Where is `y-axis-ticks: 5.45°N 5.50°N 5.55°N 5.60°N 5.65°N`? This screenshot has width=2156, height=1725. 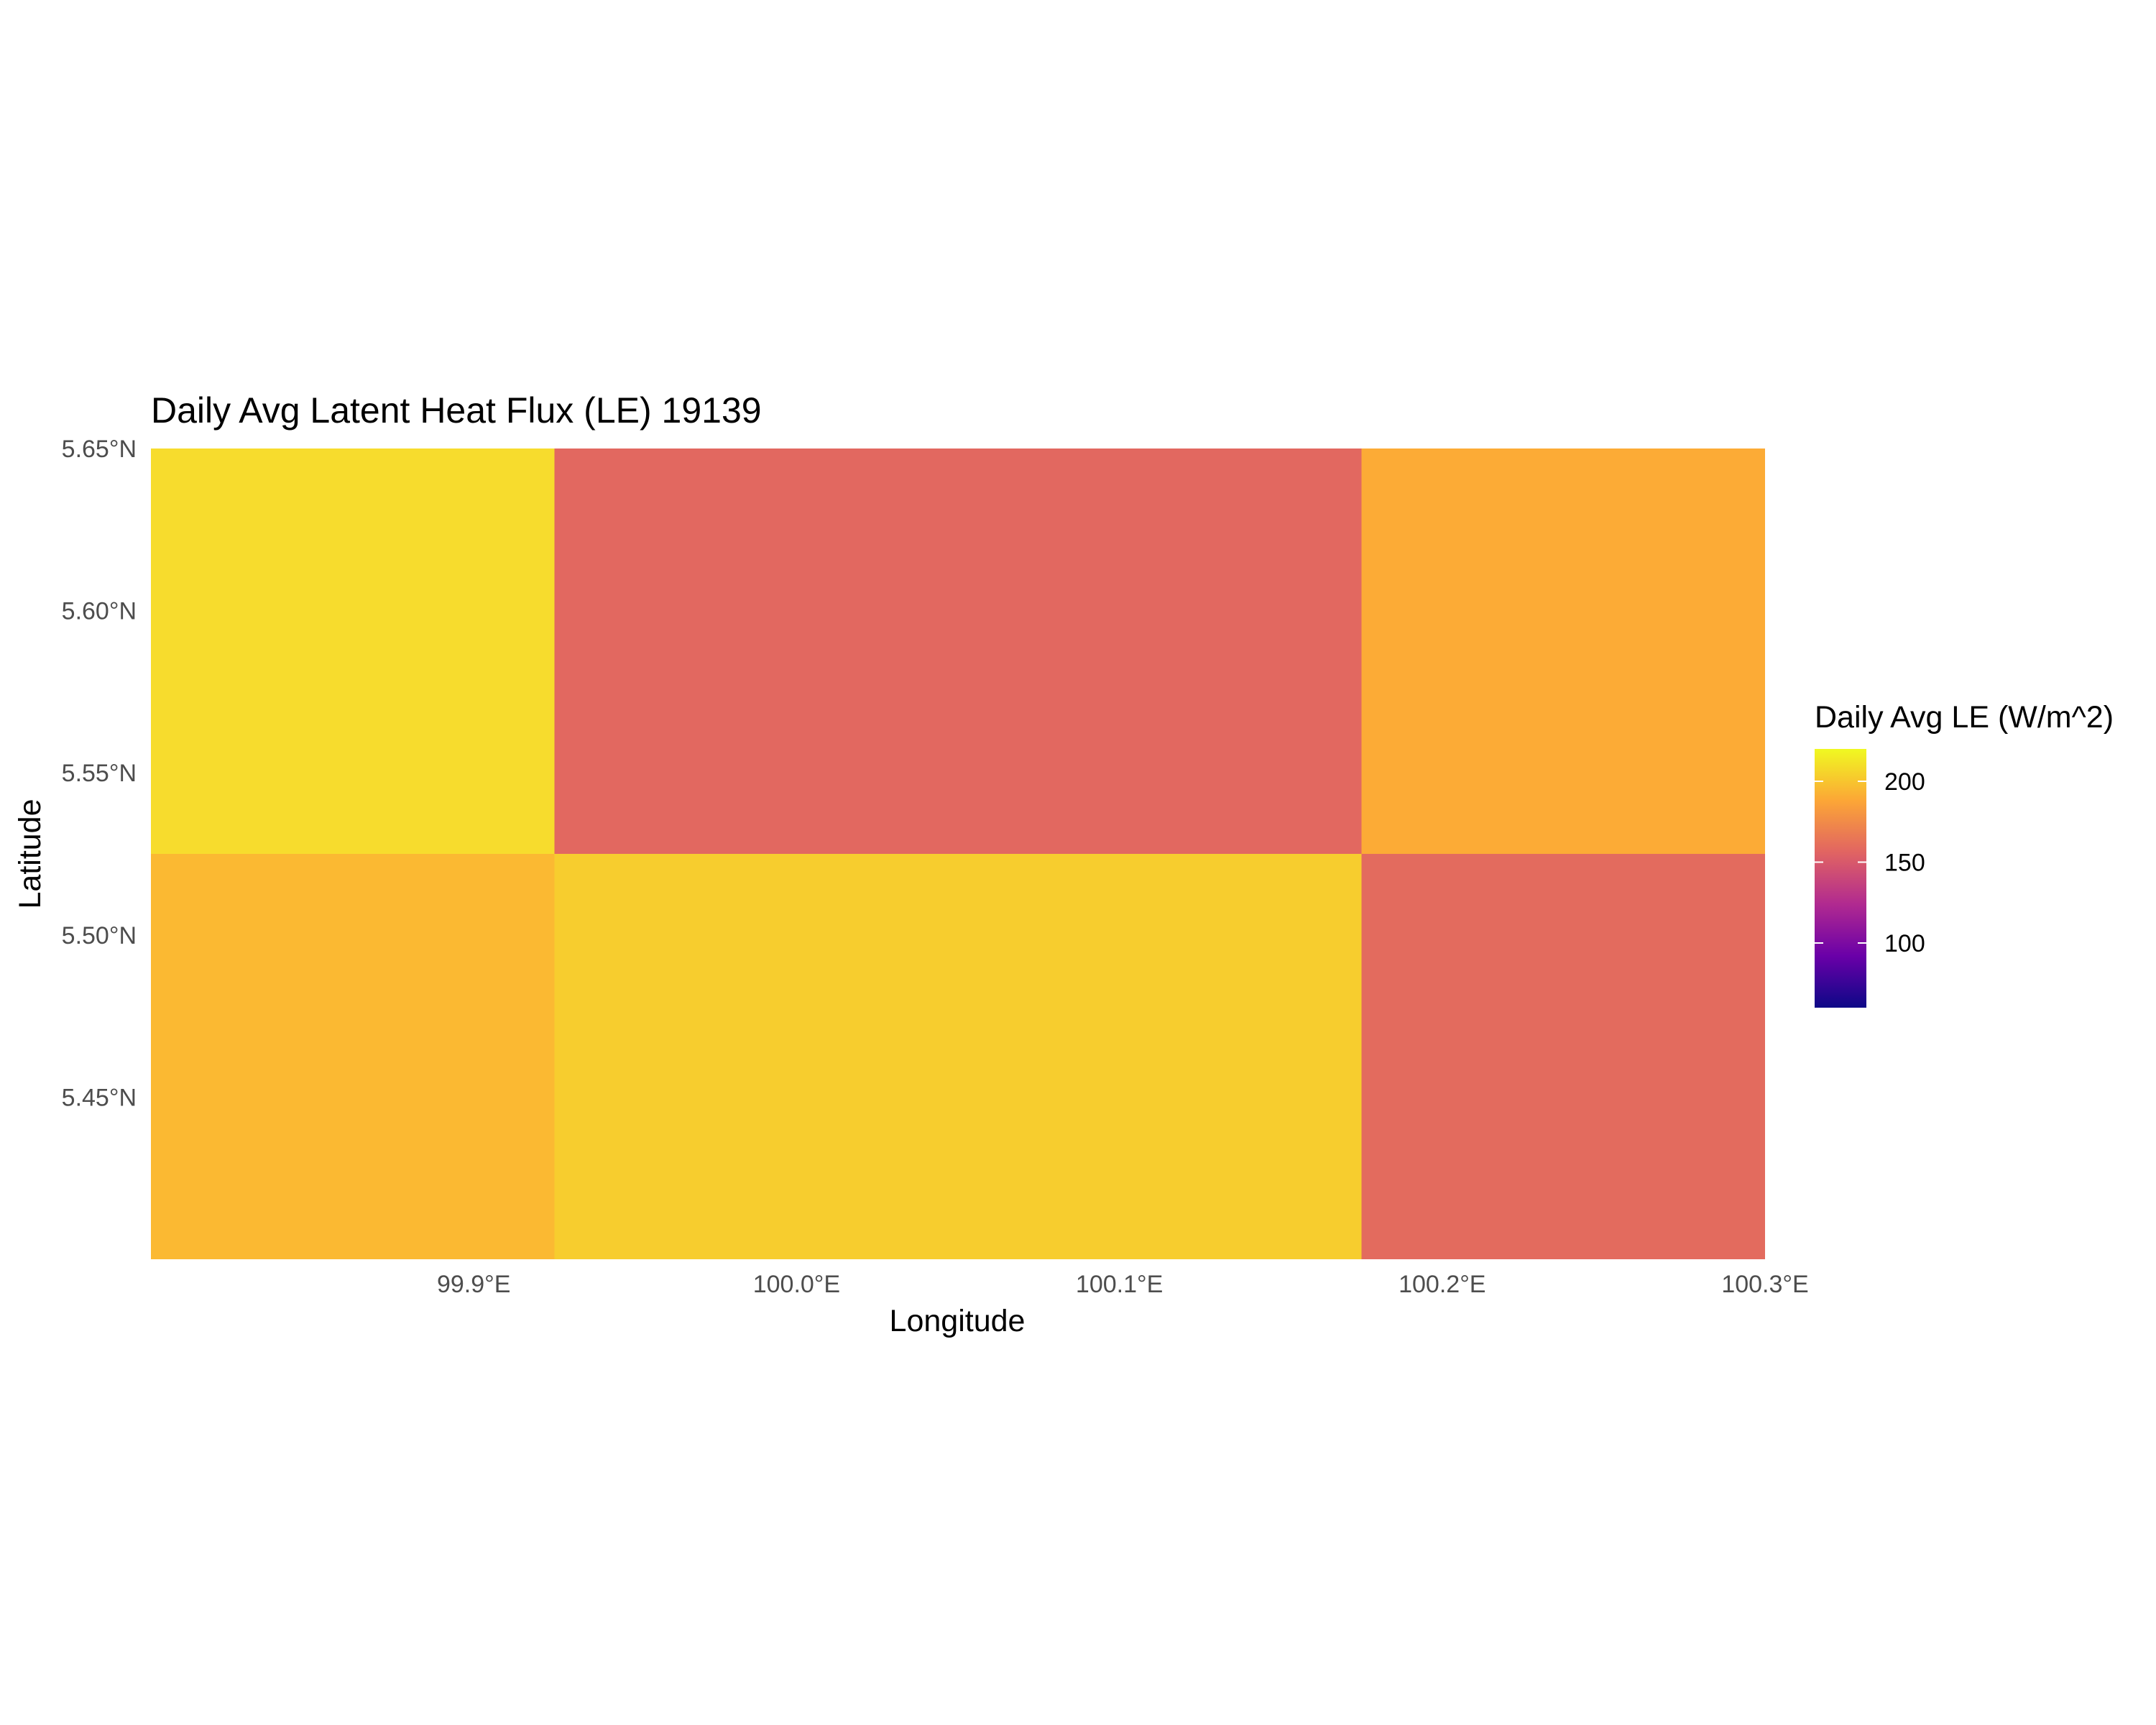
y-axis-ticks: 5.45°N 5.50°N 5.55°N 5.60°N 5.65°N is located at coordinates (99, 773).